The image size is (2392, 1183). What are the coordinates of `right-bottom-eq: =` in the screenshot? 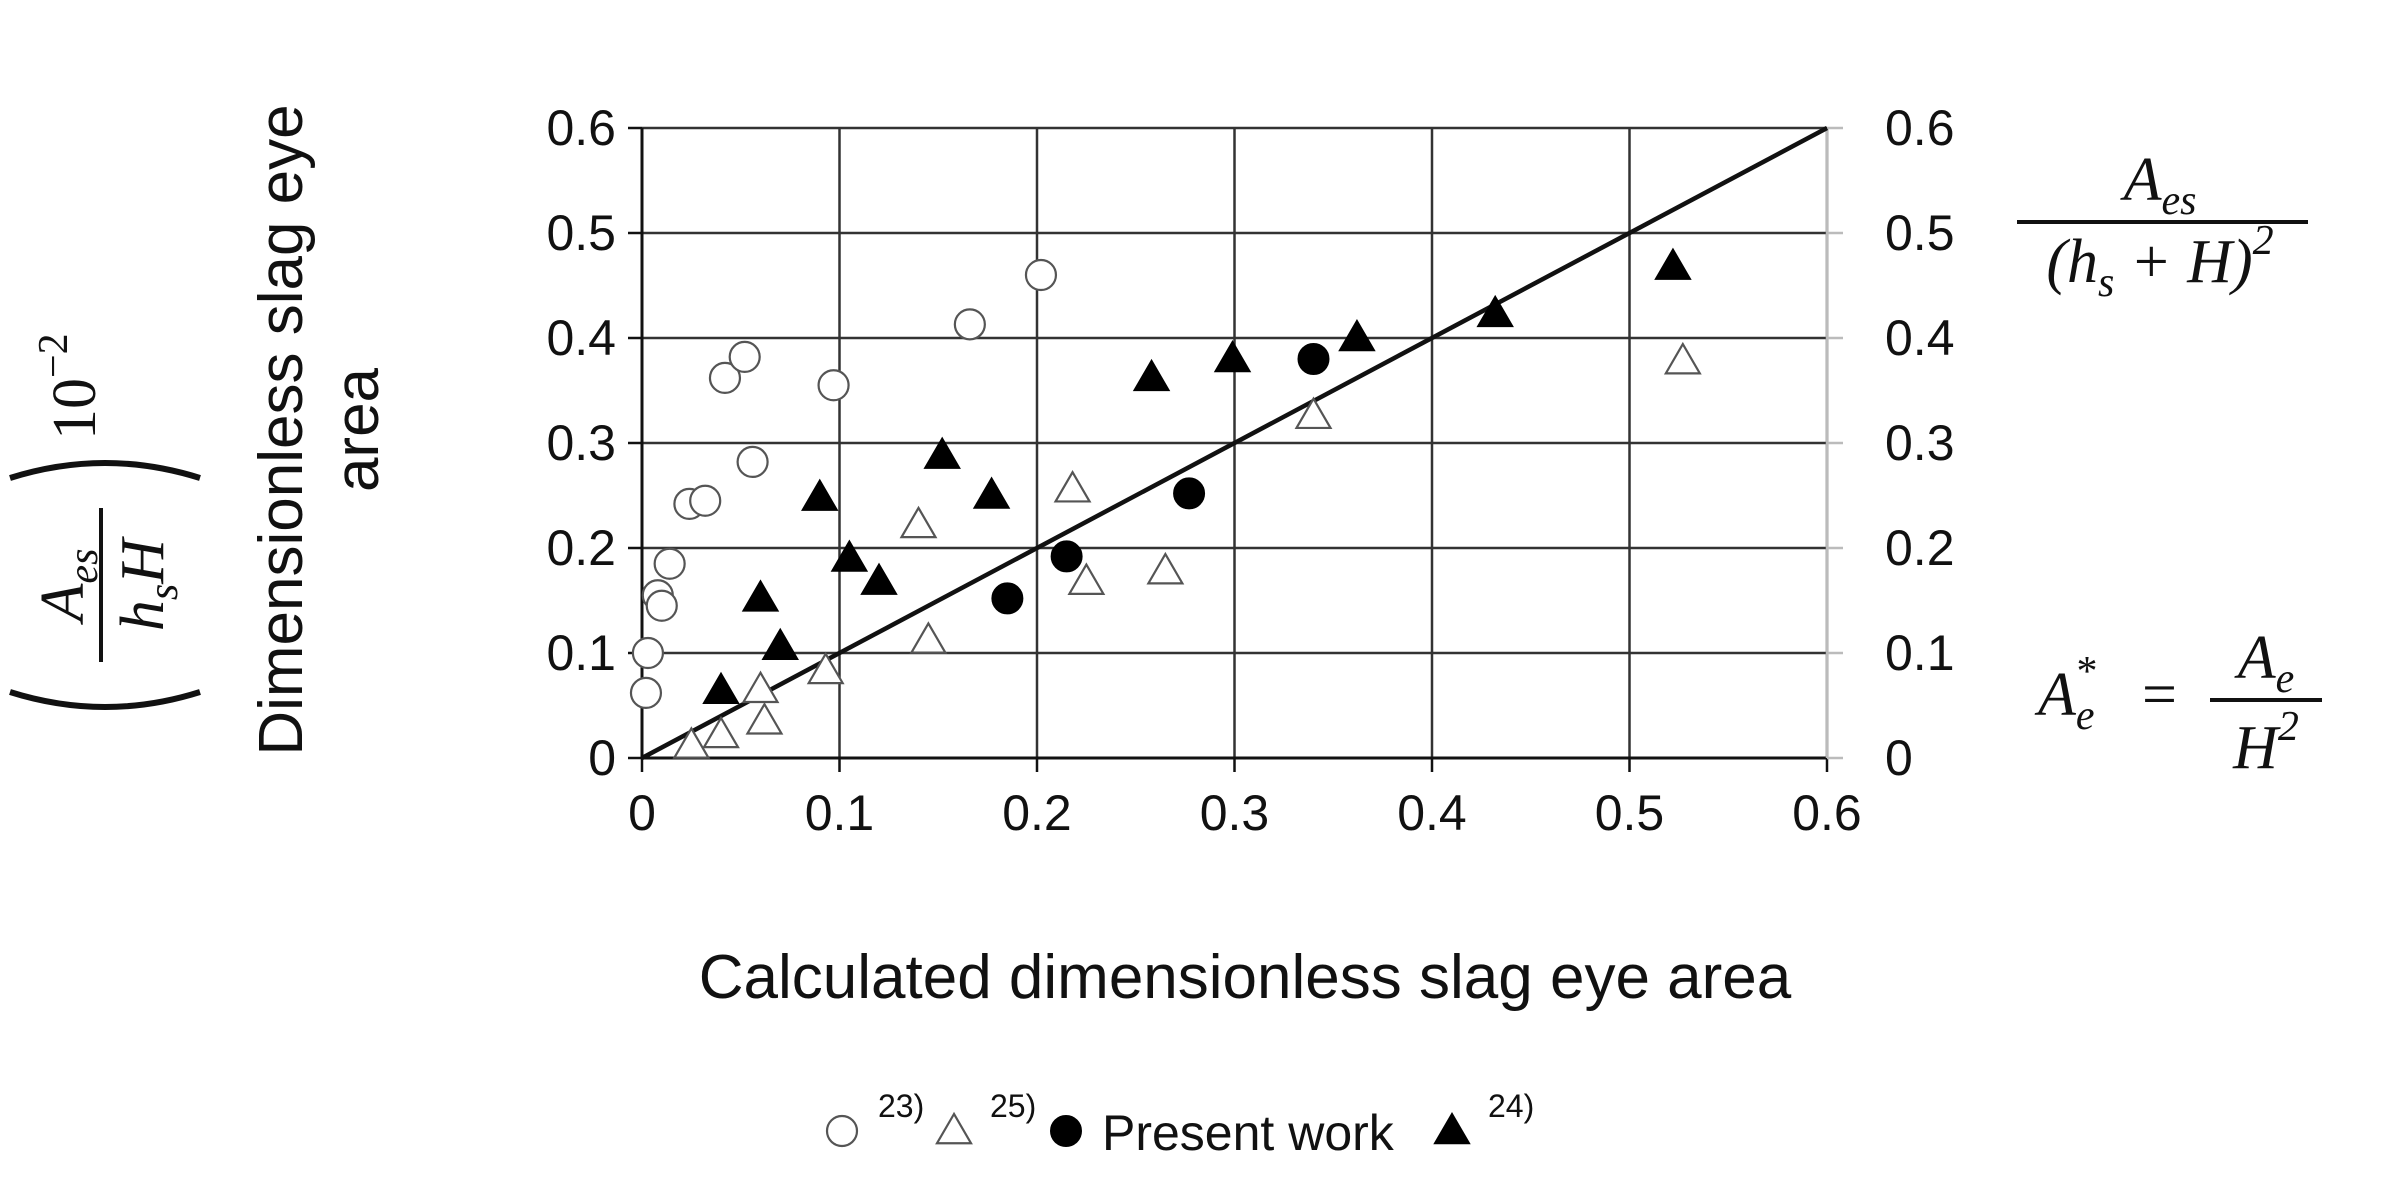 It's located at (2159, 695).